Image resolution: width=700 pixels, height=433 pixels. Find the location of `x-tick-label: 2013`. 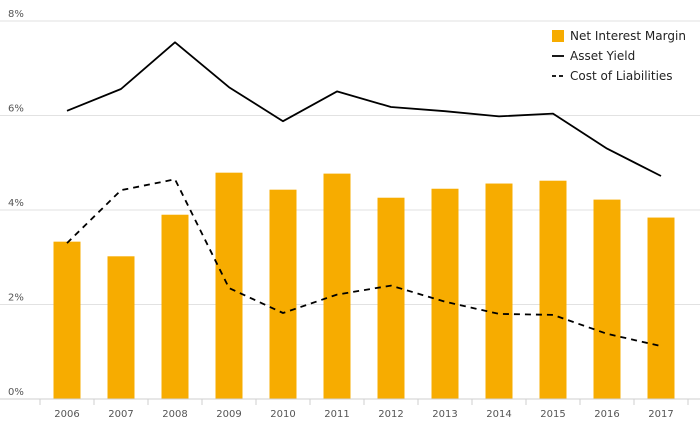

x-tick-label: 2013 is located at coordinates (444, 414).